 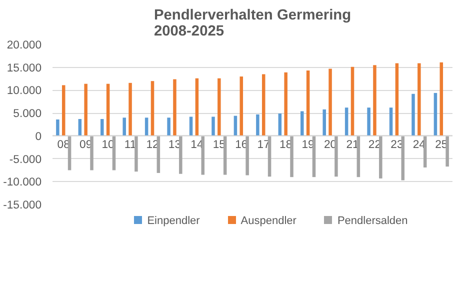 What do you see at coordinates (25, 160) in the screenshot?
I see `y-tick-label: -5.000` at bounding box center [25, 160].